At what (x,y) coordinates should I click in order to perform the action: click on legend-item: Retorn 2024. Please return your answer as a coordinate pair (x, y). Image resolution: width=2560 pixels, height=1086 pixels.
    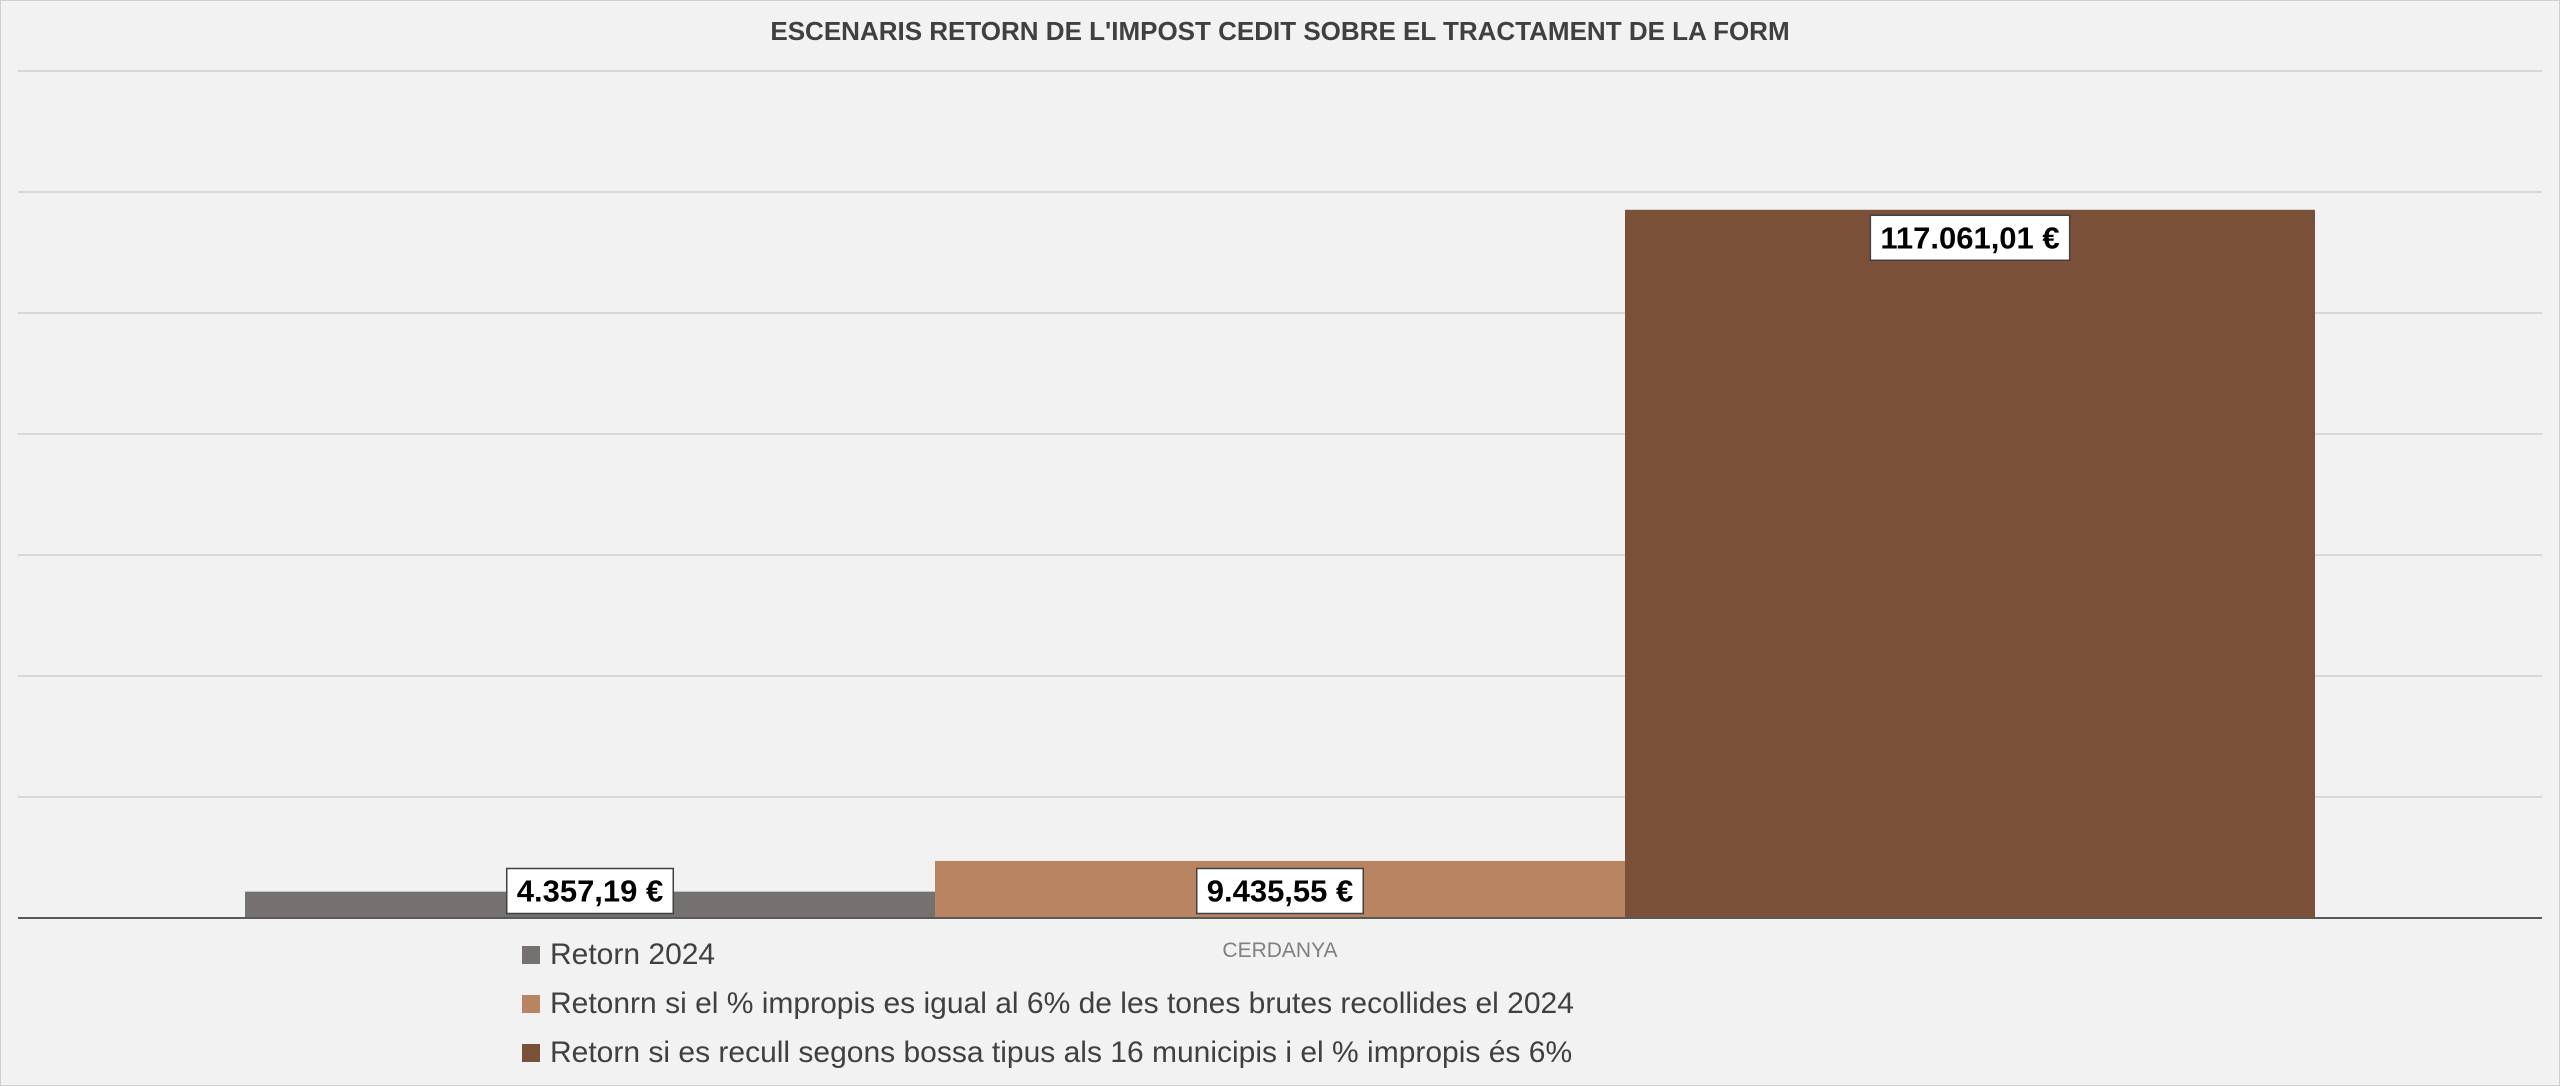
    Looking at the image, I should click on (1048, 954).